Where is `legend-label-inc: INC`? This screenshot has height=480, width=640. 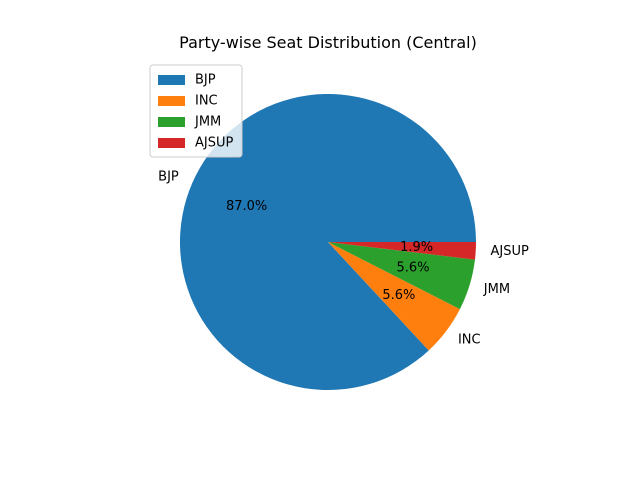
legend-label-inc: INC is located at coordinates (206, 101).